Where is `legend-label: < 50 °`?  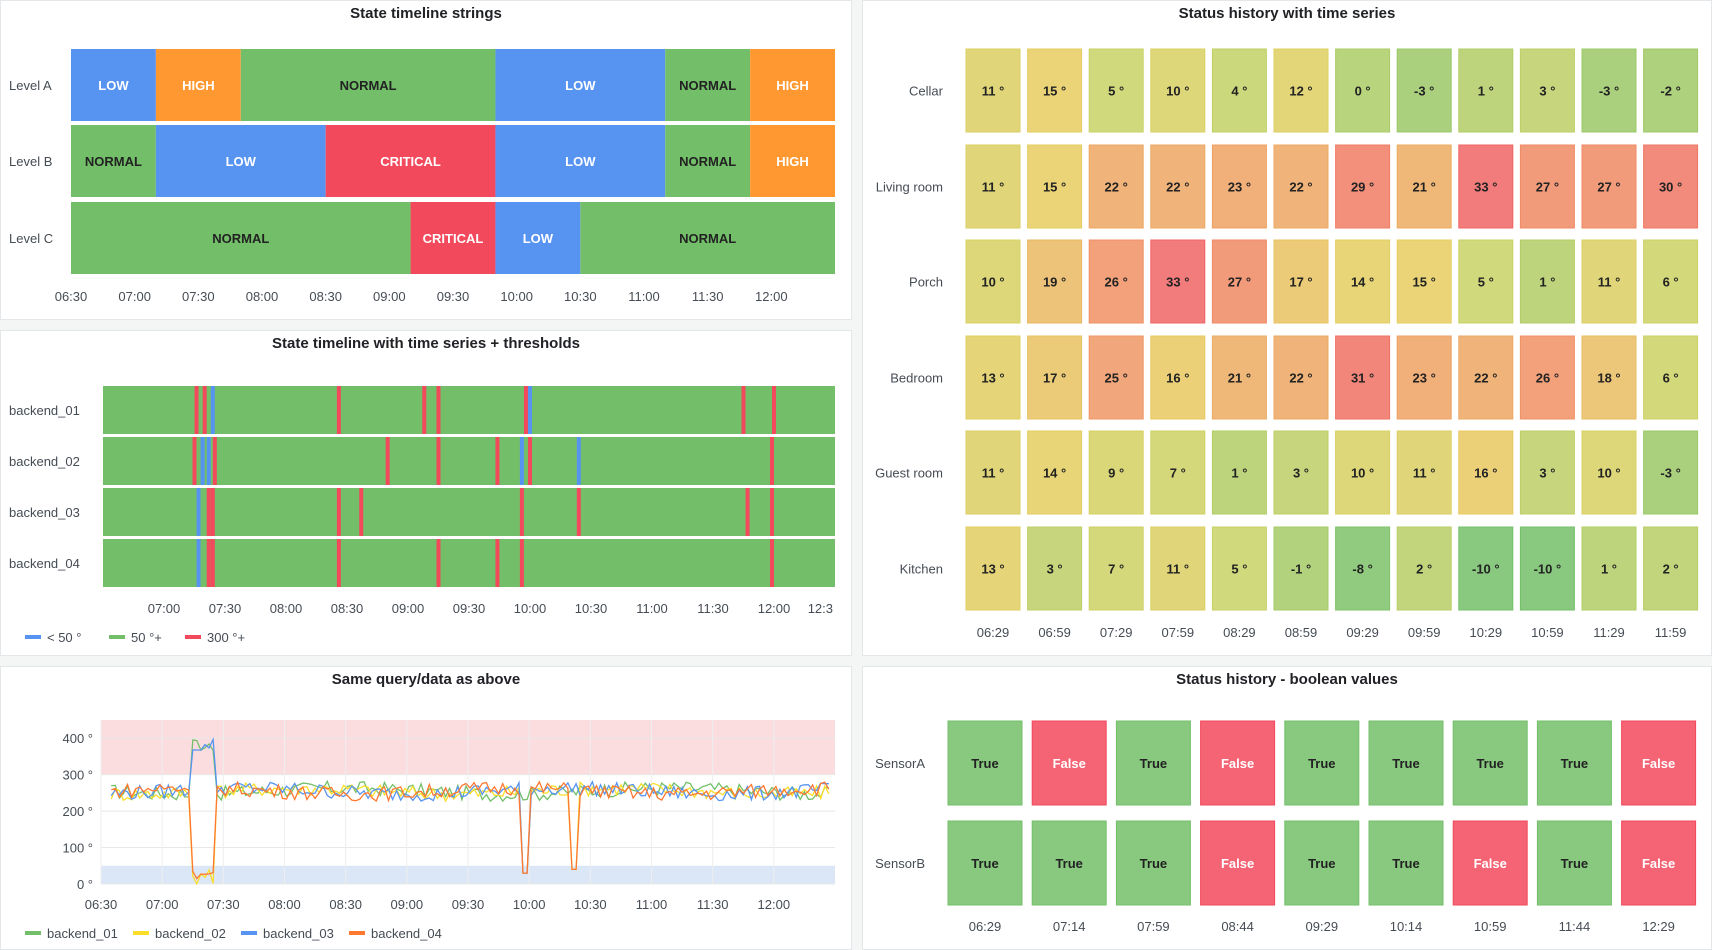 legend-label: < 50 ° is located at coordinates (64, 637).